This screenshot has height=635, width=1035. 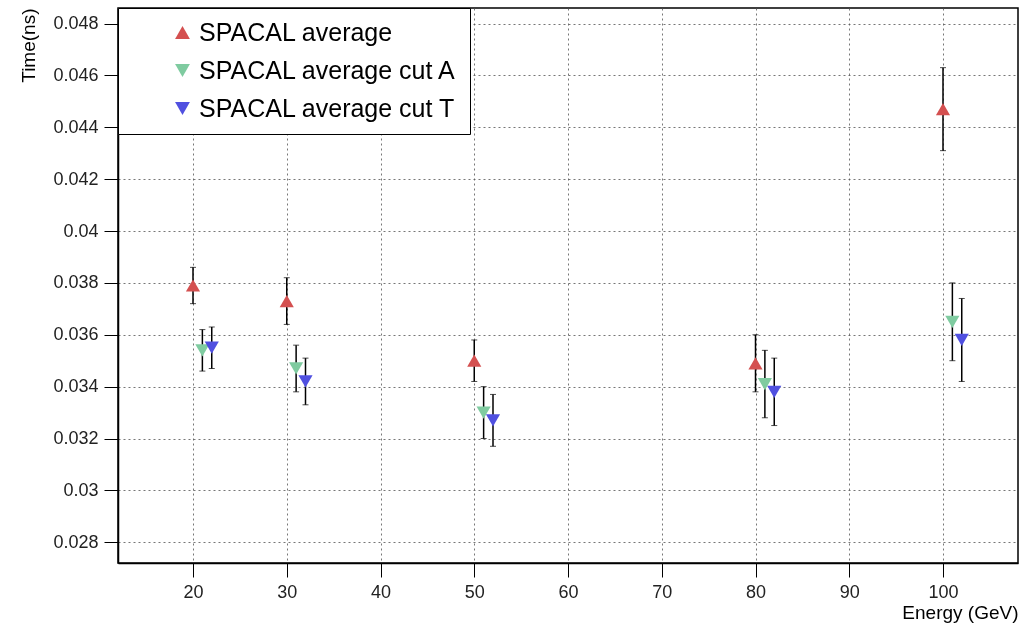 What do you see at coordinates (327, 69) in the screenshot?
I see `legend-label: SPACAL average cut A` at bounding box center [327, 69].